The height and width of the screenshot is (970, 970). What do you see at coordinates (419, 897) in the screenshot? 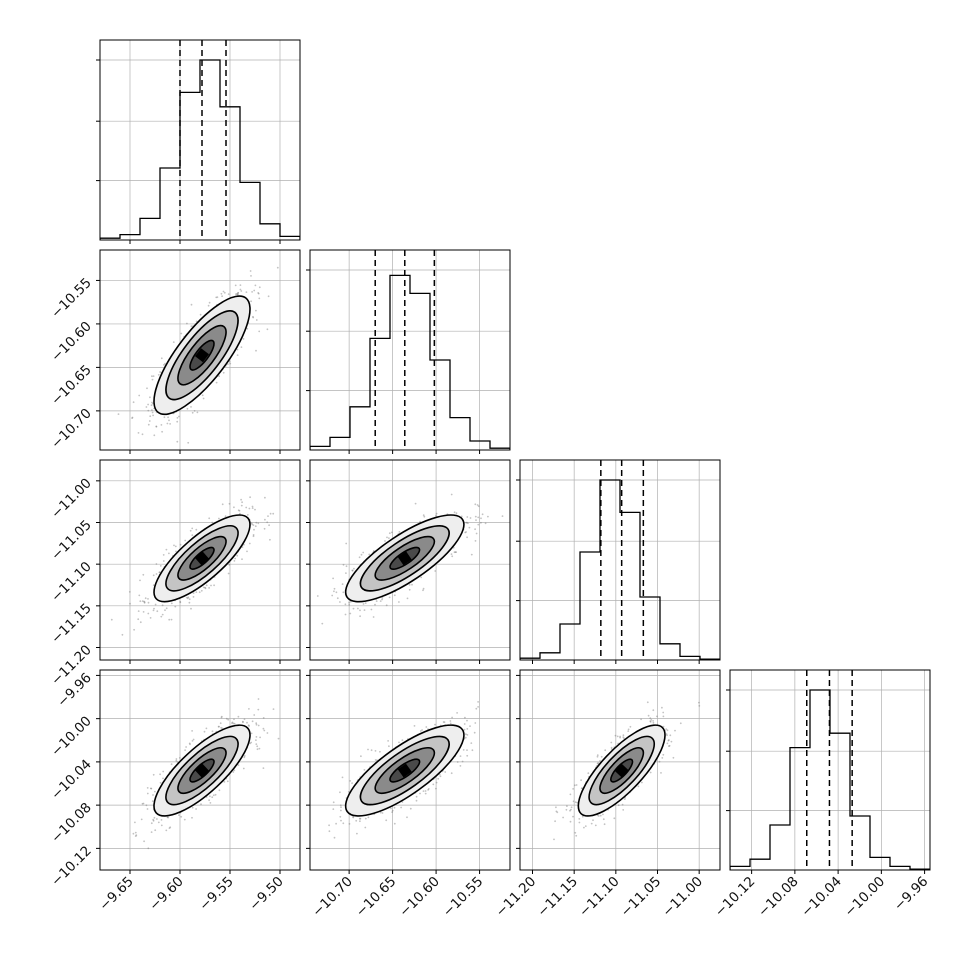
I see `x-tick-label: −10.60` at bounding box center [419, 897].